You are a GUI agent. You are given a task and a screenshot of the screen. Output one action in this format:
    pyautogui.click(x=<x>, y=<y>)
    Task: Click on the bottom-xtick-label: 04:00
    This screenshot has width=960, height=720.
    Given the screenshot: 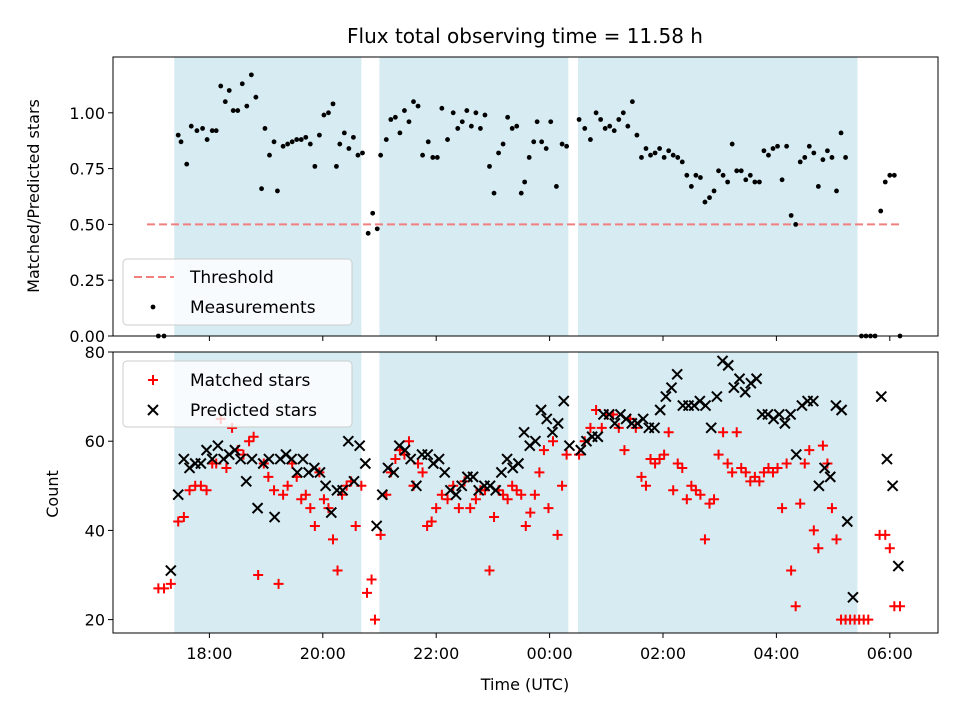 What is the action you would take?
    pyautogui.click(x=776, y=653)
    